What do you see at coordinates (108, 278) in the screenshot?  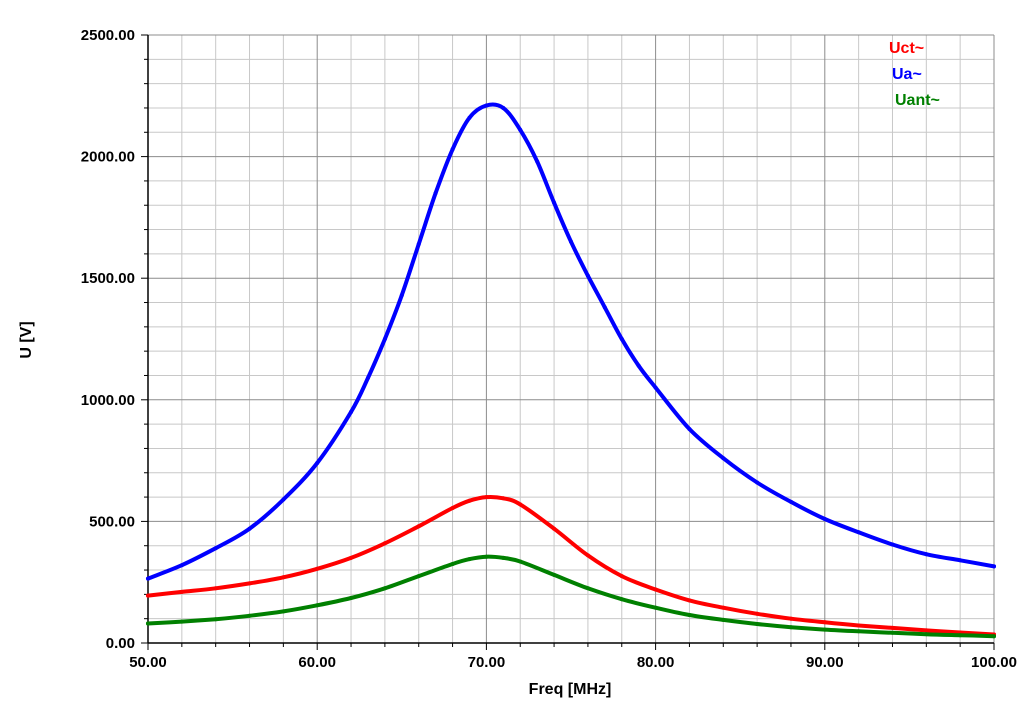 I see `y-tick-label: 1500.00` at bounding box center [108, 278].